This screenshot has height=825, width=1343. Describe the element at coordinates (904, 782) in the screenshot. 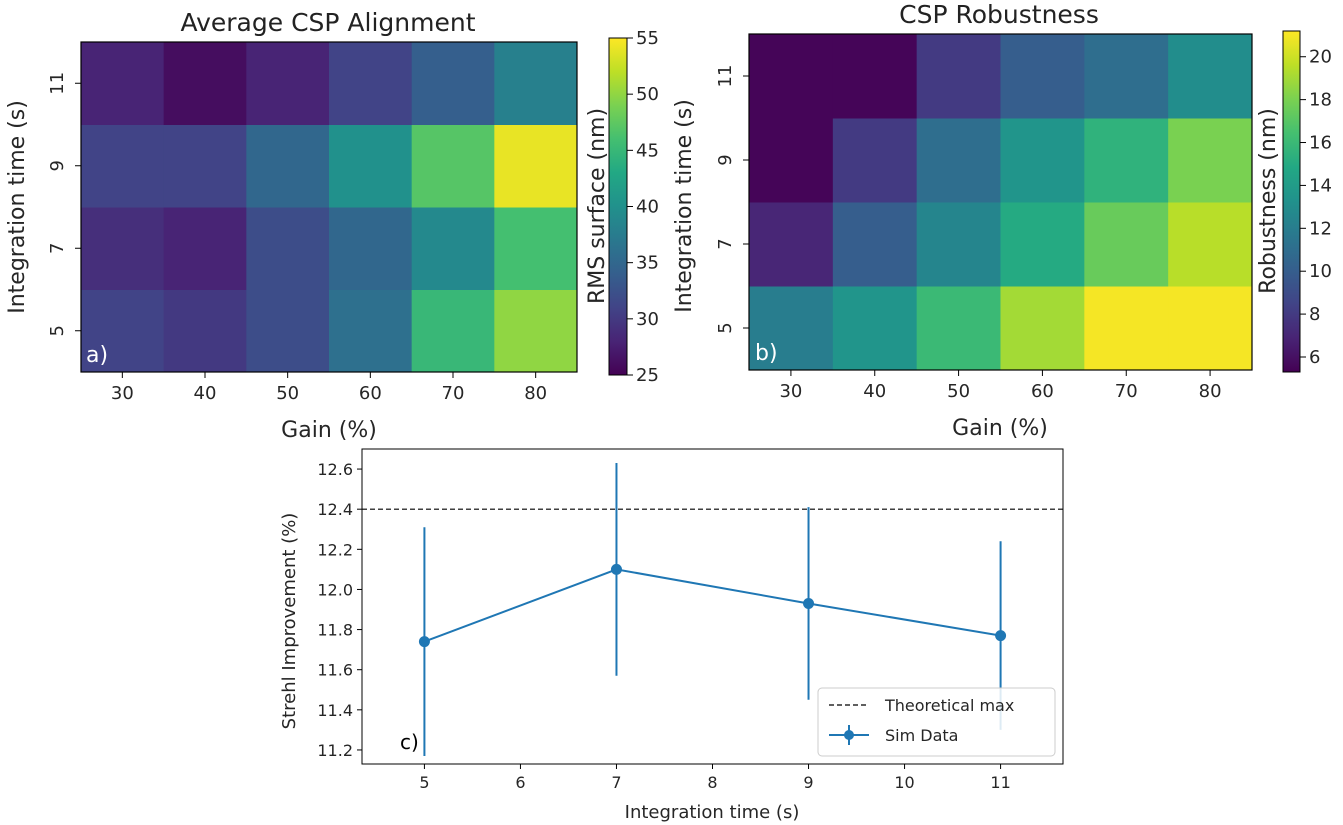

I see `x-tick-label: 10` at that location.